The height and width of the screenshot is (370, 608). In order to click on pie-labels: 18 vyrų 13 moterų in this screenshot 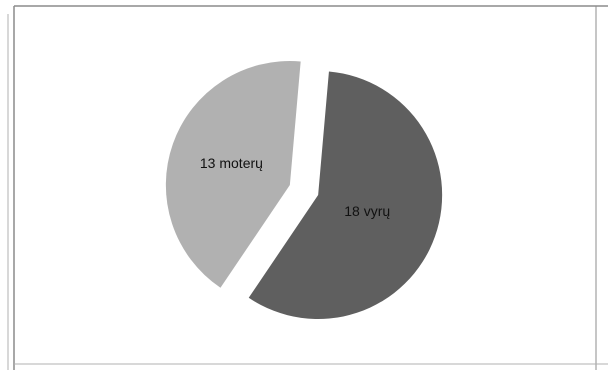, I will do `click(295, 187)`.